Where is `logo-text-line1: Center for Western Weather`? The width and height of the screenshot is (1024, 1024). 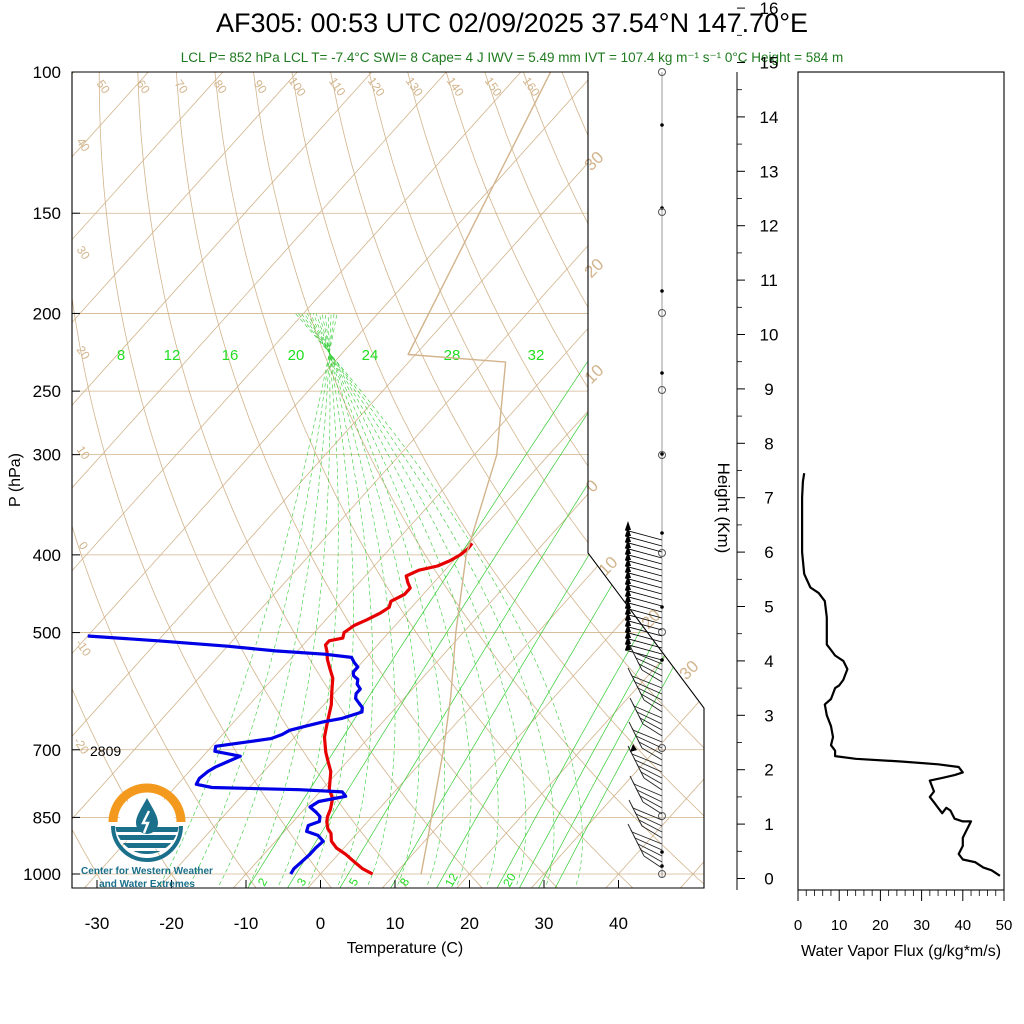
logo-text-line1: Center for Western Weather is located at coordinates (147, 871).